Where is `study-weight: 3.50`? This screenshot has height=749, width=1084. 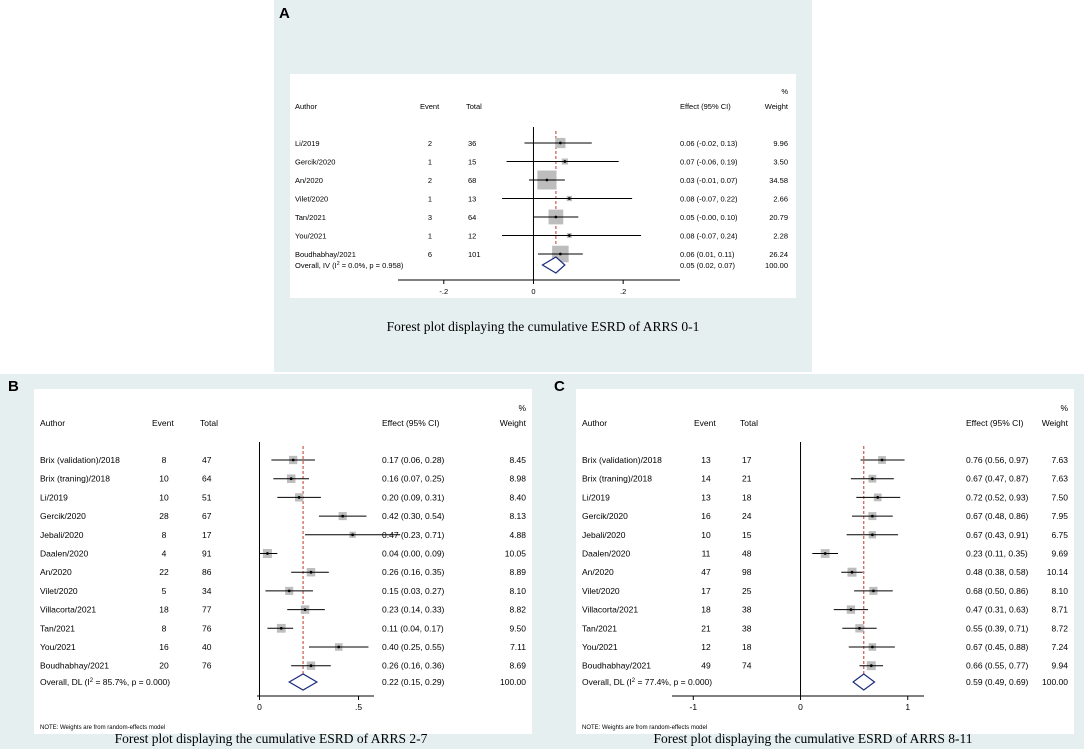 study-weight: 3.50 is located at coordinates (780, 162).